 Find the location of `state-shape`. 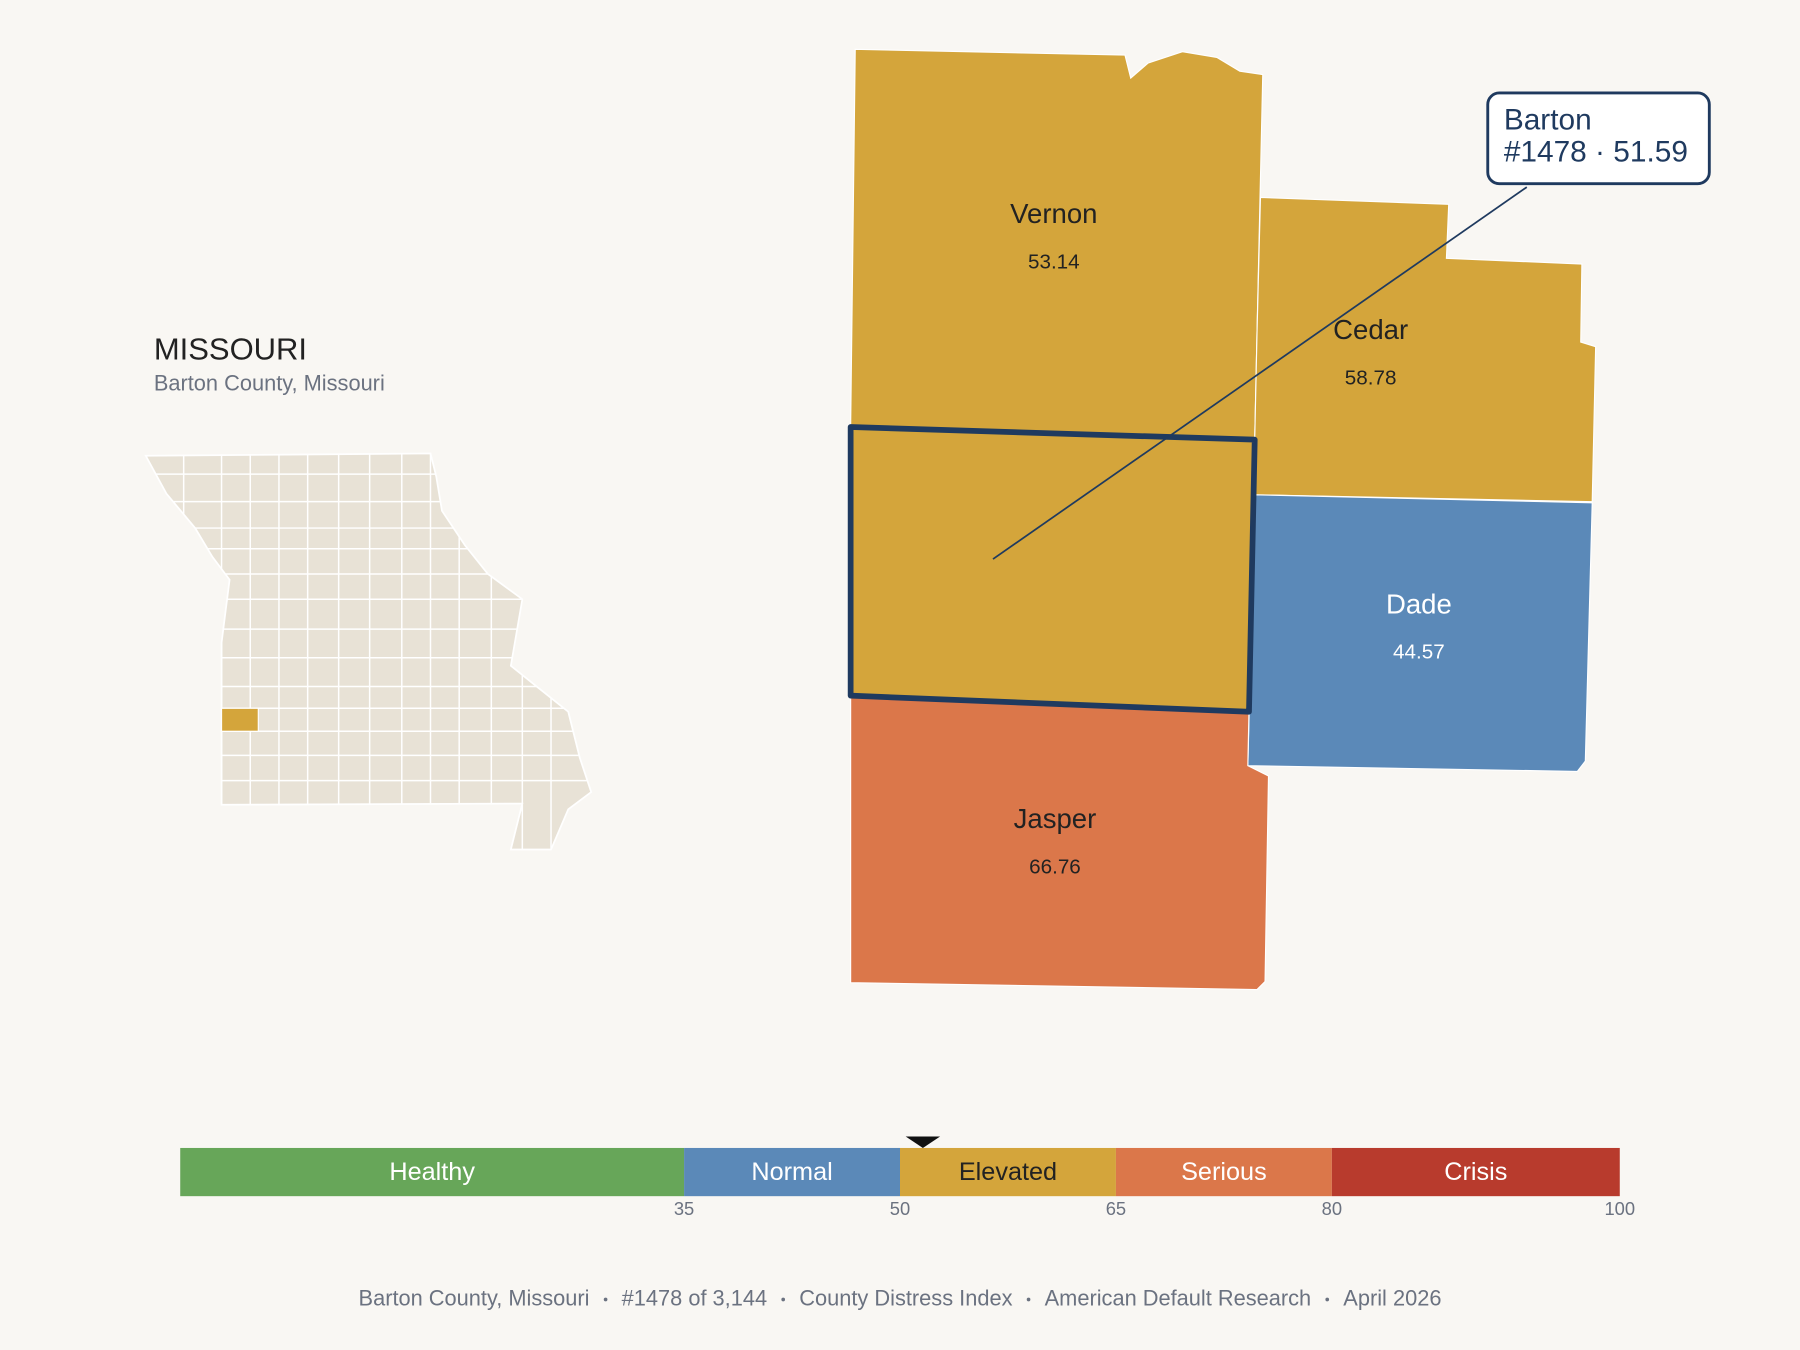

state-shape is located at coordinates (368, 651).